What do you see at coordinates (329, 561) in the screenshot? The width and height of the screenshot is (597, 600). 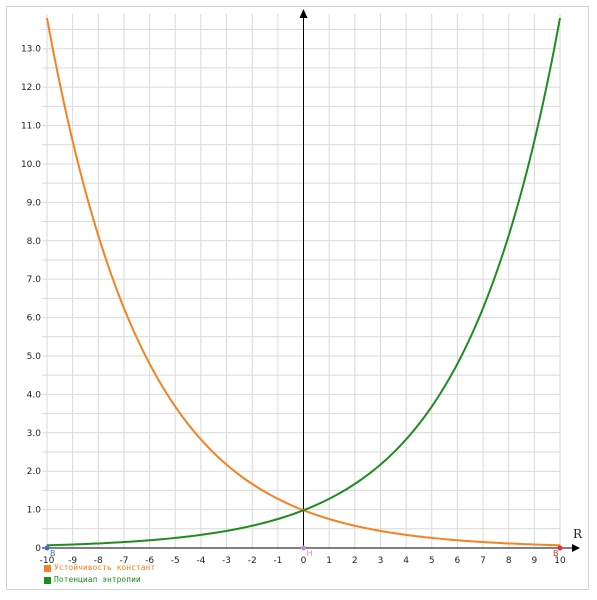 I see `x-tick-label: 1` at bounding box center [329, 561].